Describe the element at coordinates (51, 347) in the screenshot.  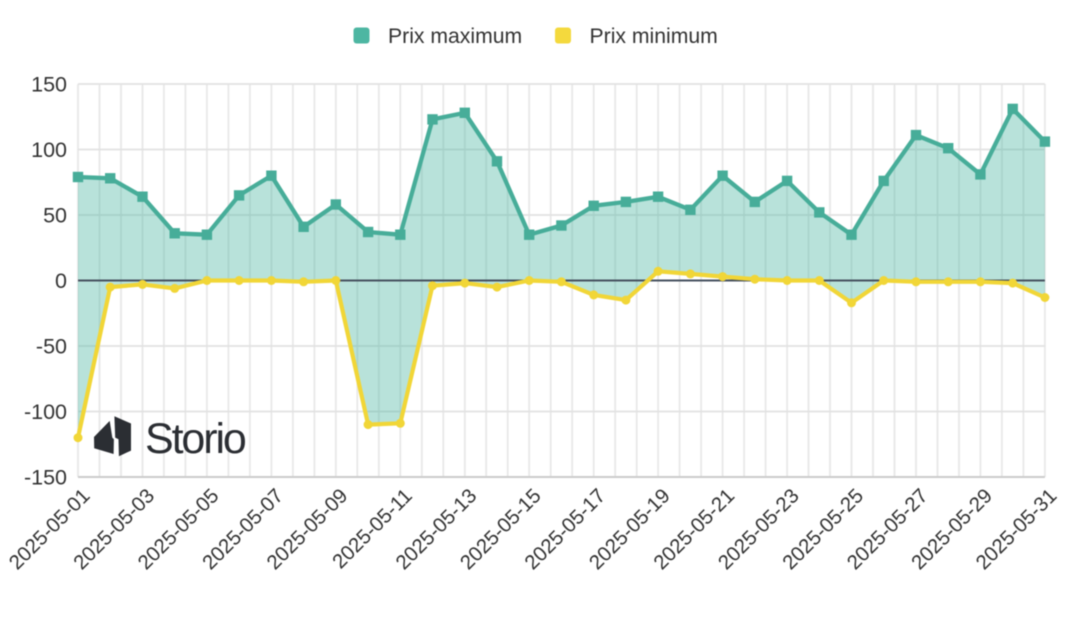
I see `svg-text: -50` at that location.